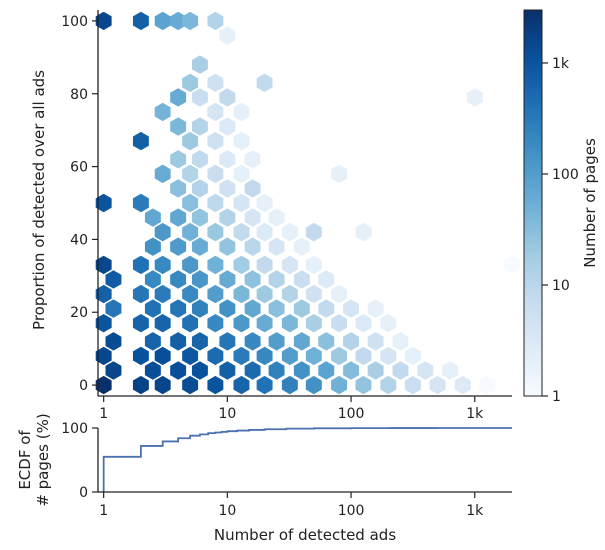  Describe the element at coordinates (307, 459) in the screenshot. I see `ecdf-line` at that location.